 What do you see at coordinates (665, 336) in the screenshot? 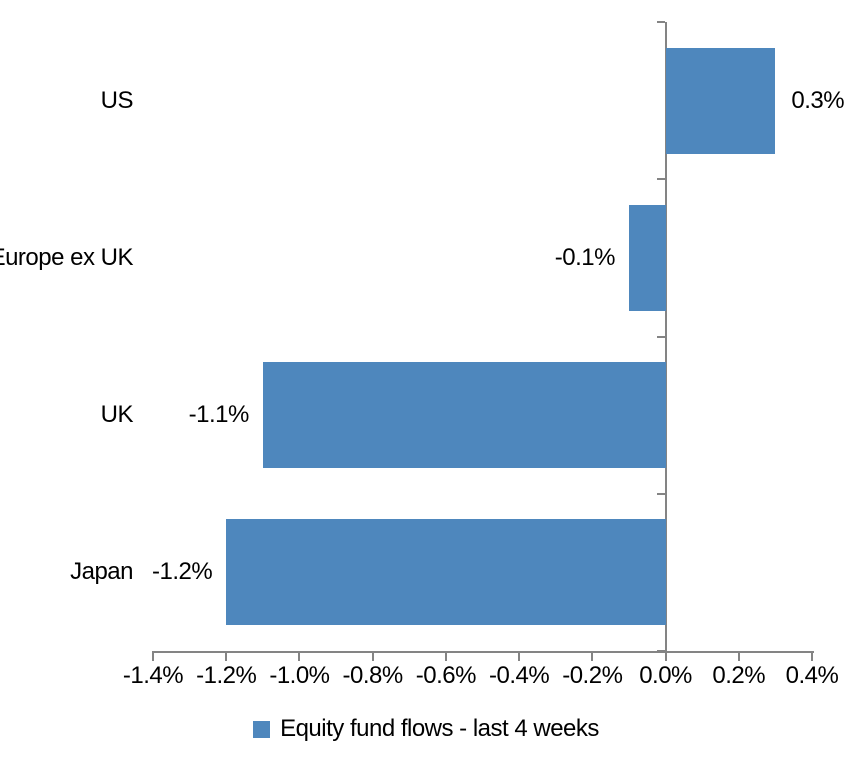
I see `zero-axis-line` at bounding box center [665, 336].